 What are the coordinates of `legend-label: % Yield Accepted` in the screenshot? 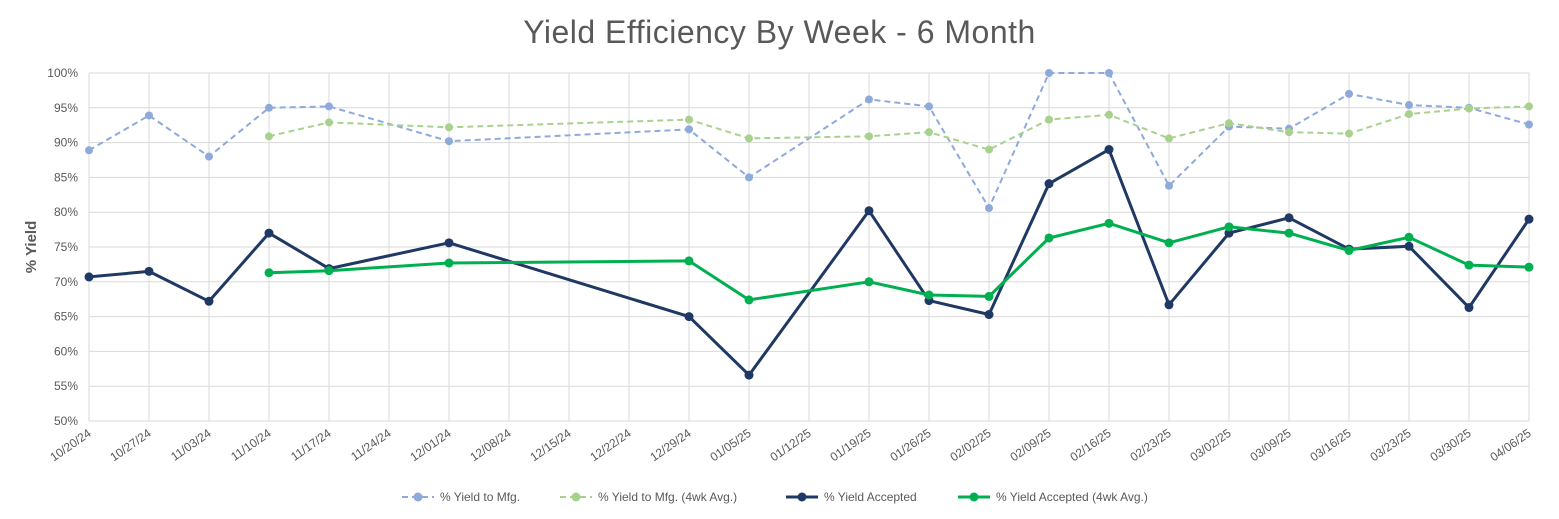 It's located at (870, 497).